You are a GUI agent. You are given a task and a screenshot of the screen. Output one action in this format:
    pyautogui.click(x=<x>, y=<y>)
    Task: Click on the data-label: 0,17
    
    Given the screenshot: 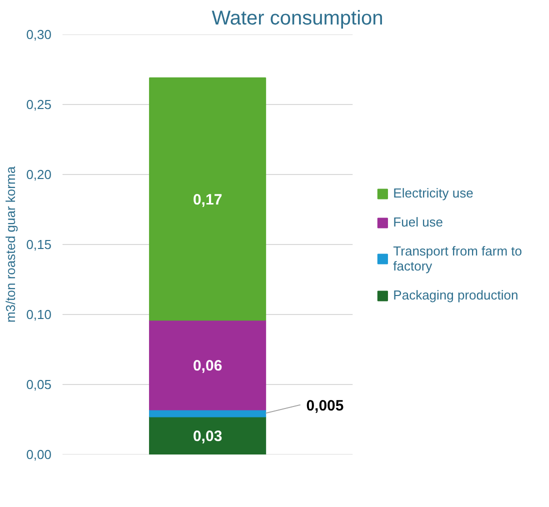 What is the action you would take?
    pyautogui.click(x=207, y=200)
    